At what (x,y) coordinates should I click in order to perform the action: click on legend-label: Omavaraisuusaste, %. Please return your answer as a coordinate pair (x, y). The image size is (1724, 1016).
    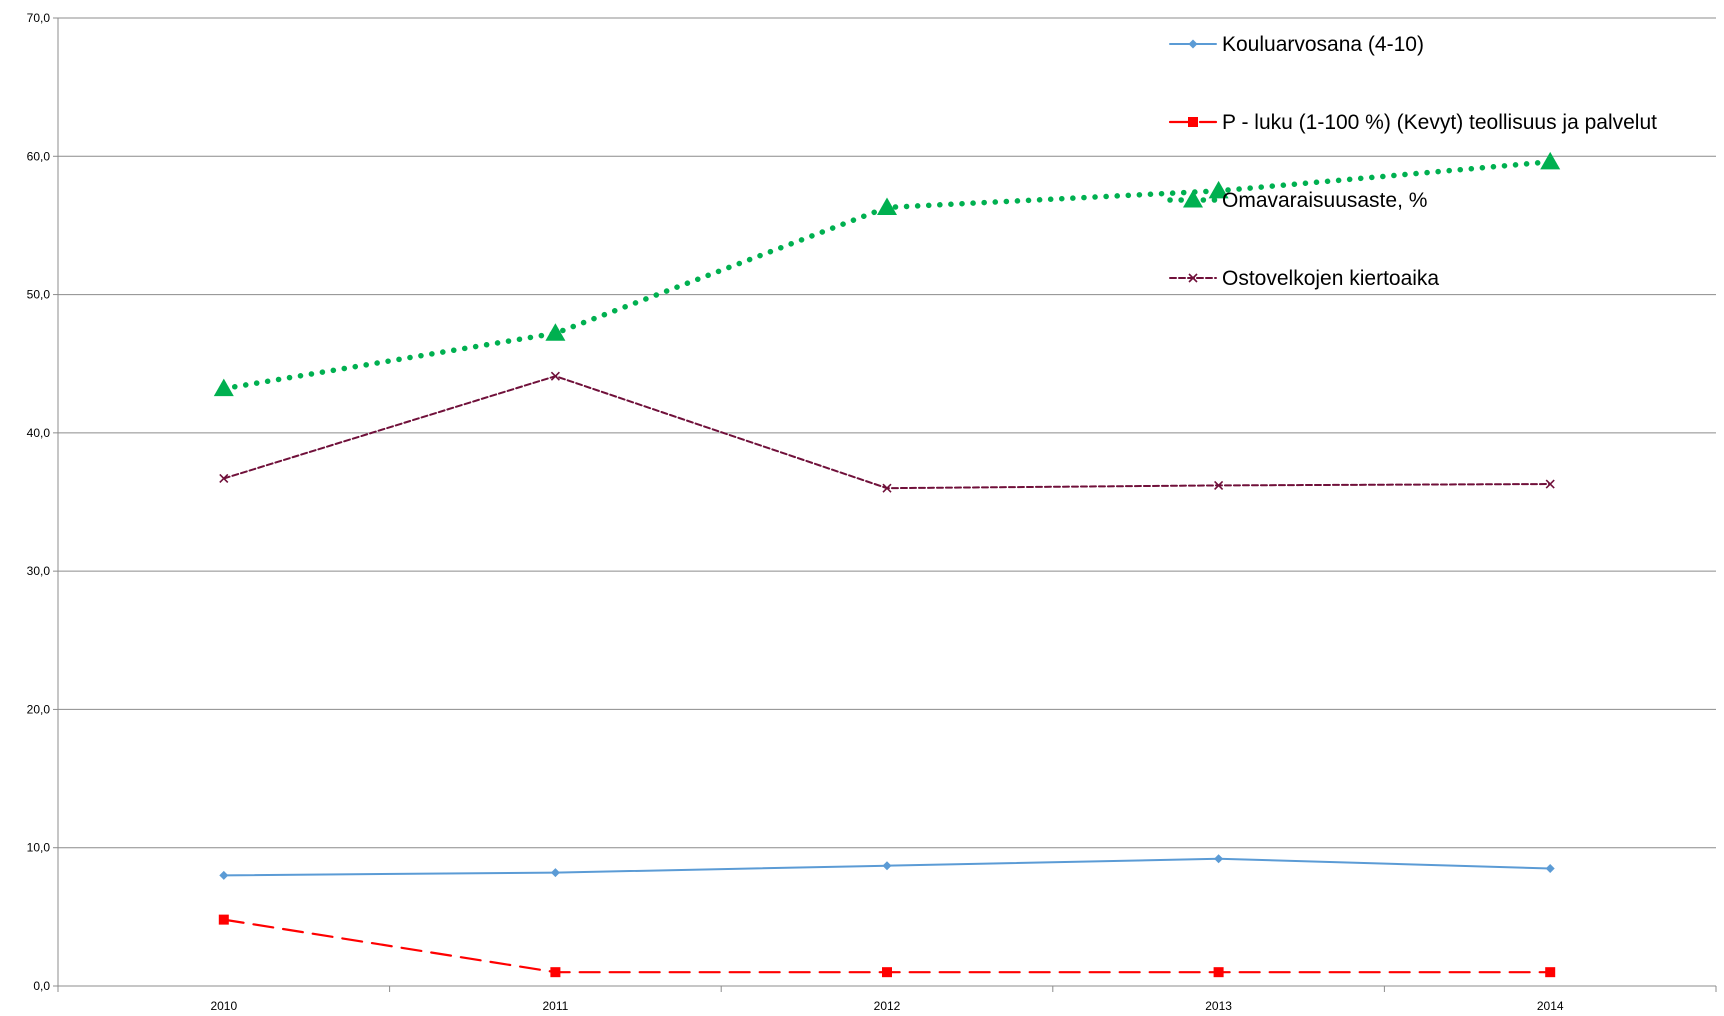
    Looking at the image, I should click on (1324, 200).